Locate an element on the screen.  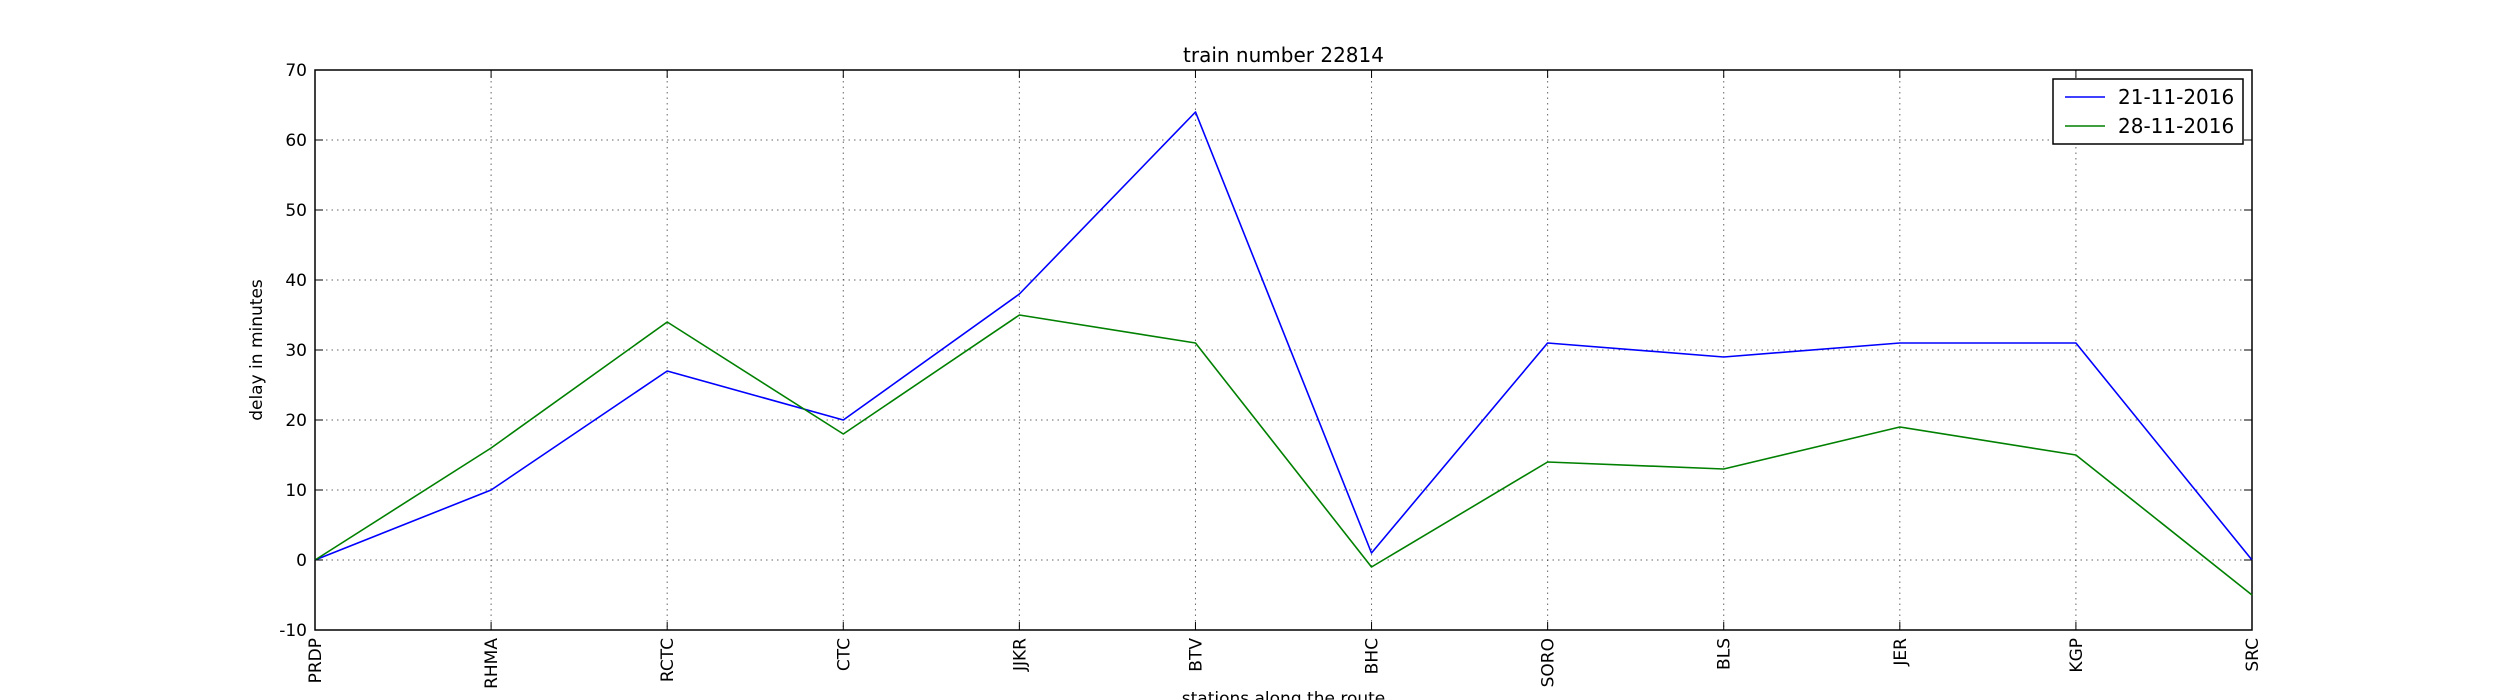
x-tick-label: JER is located at coordinates (1901, 652).